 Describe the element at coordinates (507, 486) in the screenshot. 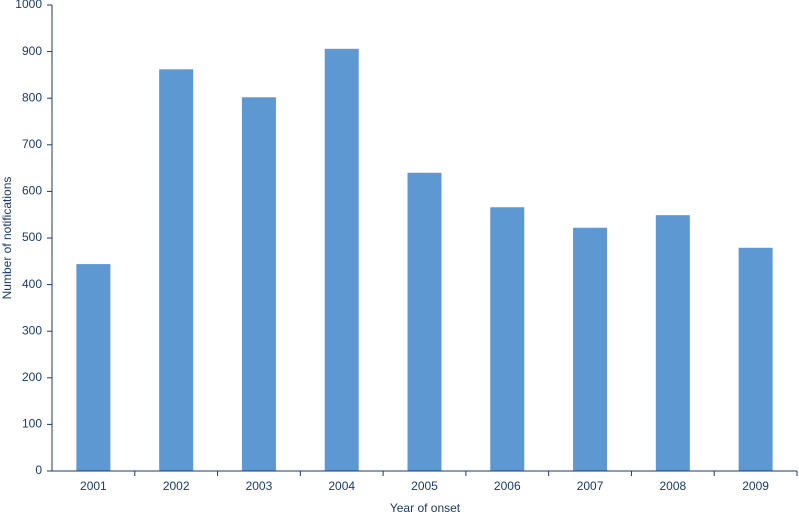

I see `x-tick-label: 2006` at that location.